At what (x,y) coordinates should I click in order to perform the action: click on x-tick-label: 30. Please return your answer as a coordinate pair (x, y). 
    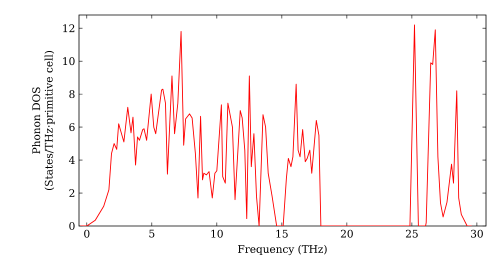
    Looking at the image, I should click on (477, 234).